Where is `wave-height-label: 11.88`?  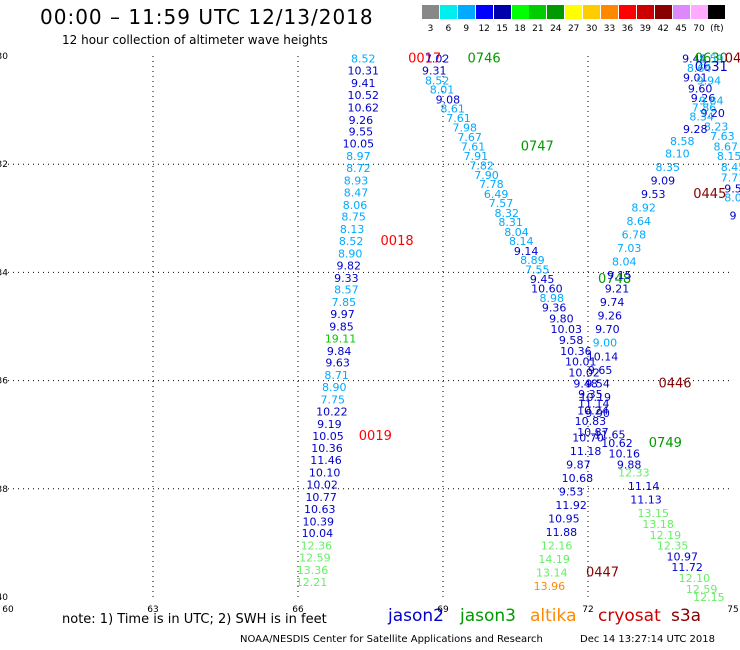 wave-height-label: 11.88 is located at coordinates (562, 532).